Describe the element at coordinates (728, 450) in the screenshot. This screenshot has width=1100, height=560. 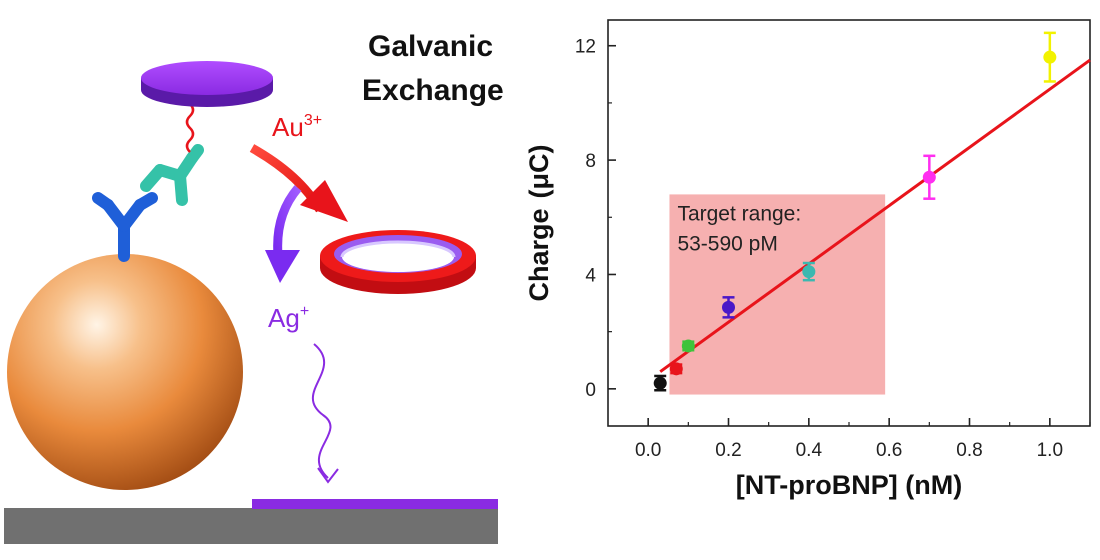
I see `x-tick-label: 0.2` at that location.